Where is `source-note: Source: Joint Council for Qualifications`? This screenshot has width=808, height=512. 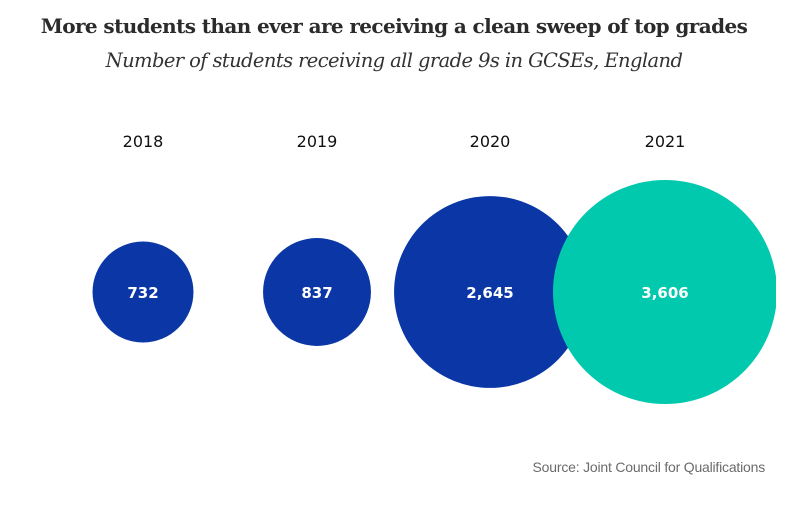 source-note: Source: Joint Council for Qualifications is located at coordinates (649, 467).